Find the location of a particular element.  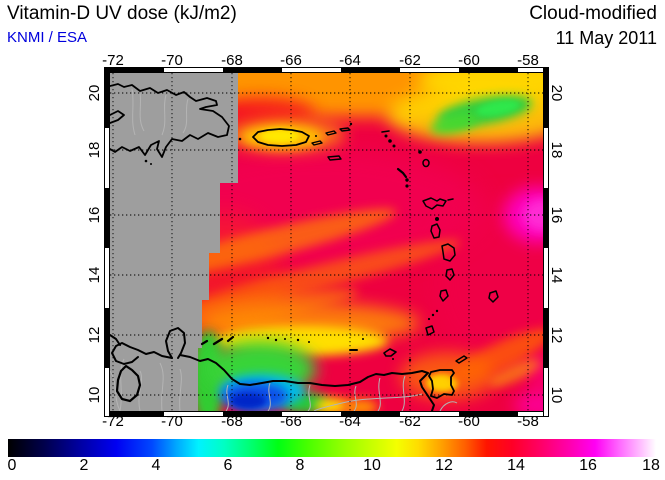

lat-tick-left: 12 is located at coordinates (94, 335).